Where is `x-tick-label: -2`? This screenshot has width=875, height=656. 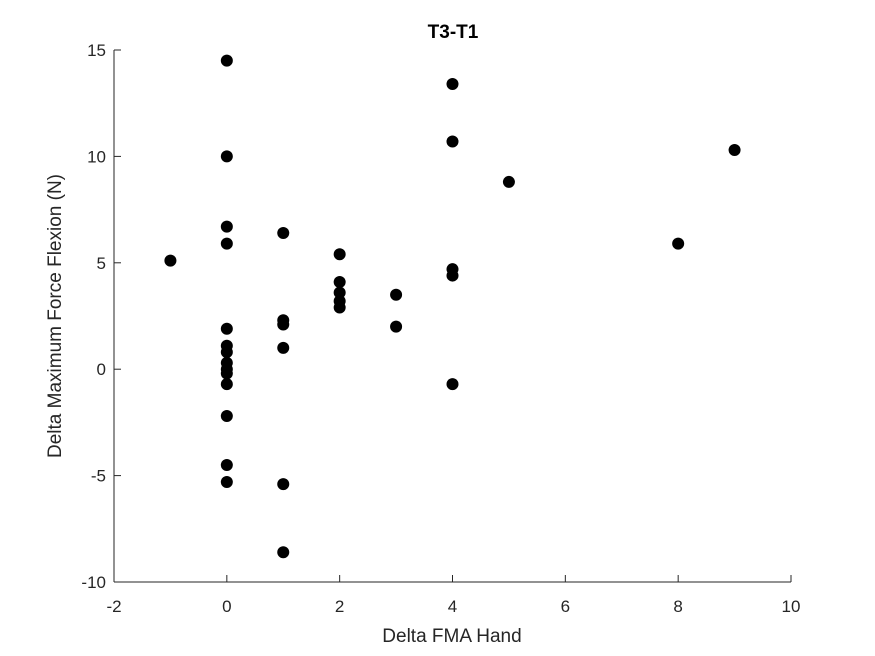 x-tick-label: -2 is located at coordinates (113, 606).